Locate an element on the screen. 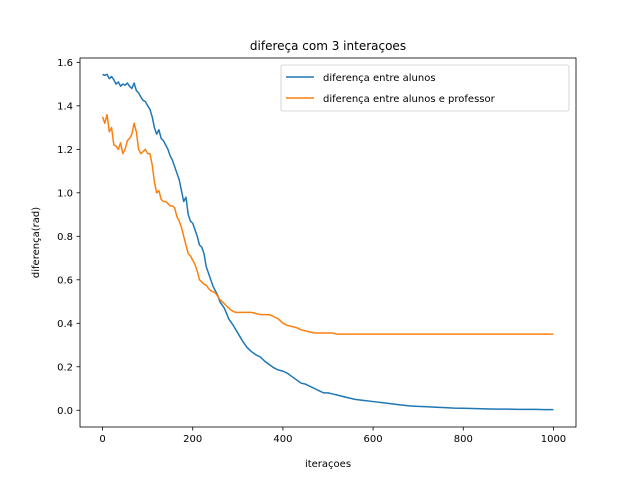 The width and height of the screenshot is (640, 480). y-tick-label: 0.4 is located at coordinates (65, 324).